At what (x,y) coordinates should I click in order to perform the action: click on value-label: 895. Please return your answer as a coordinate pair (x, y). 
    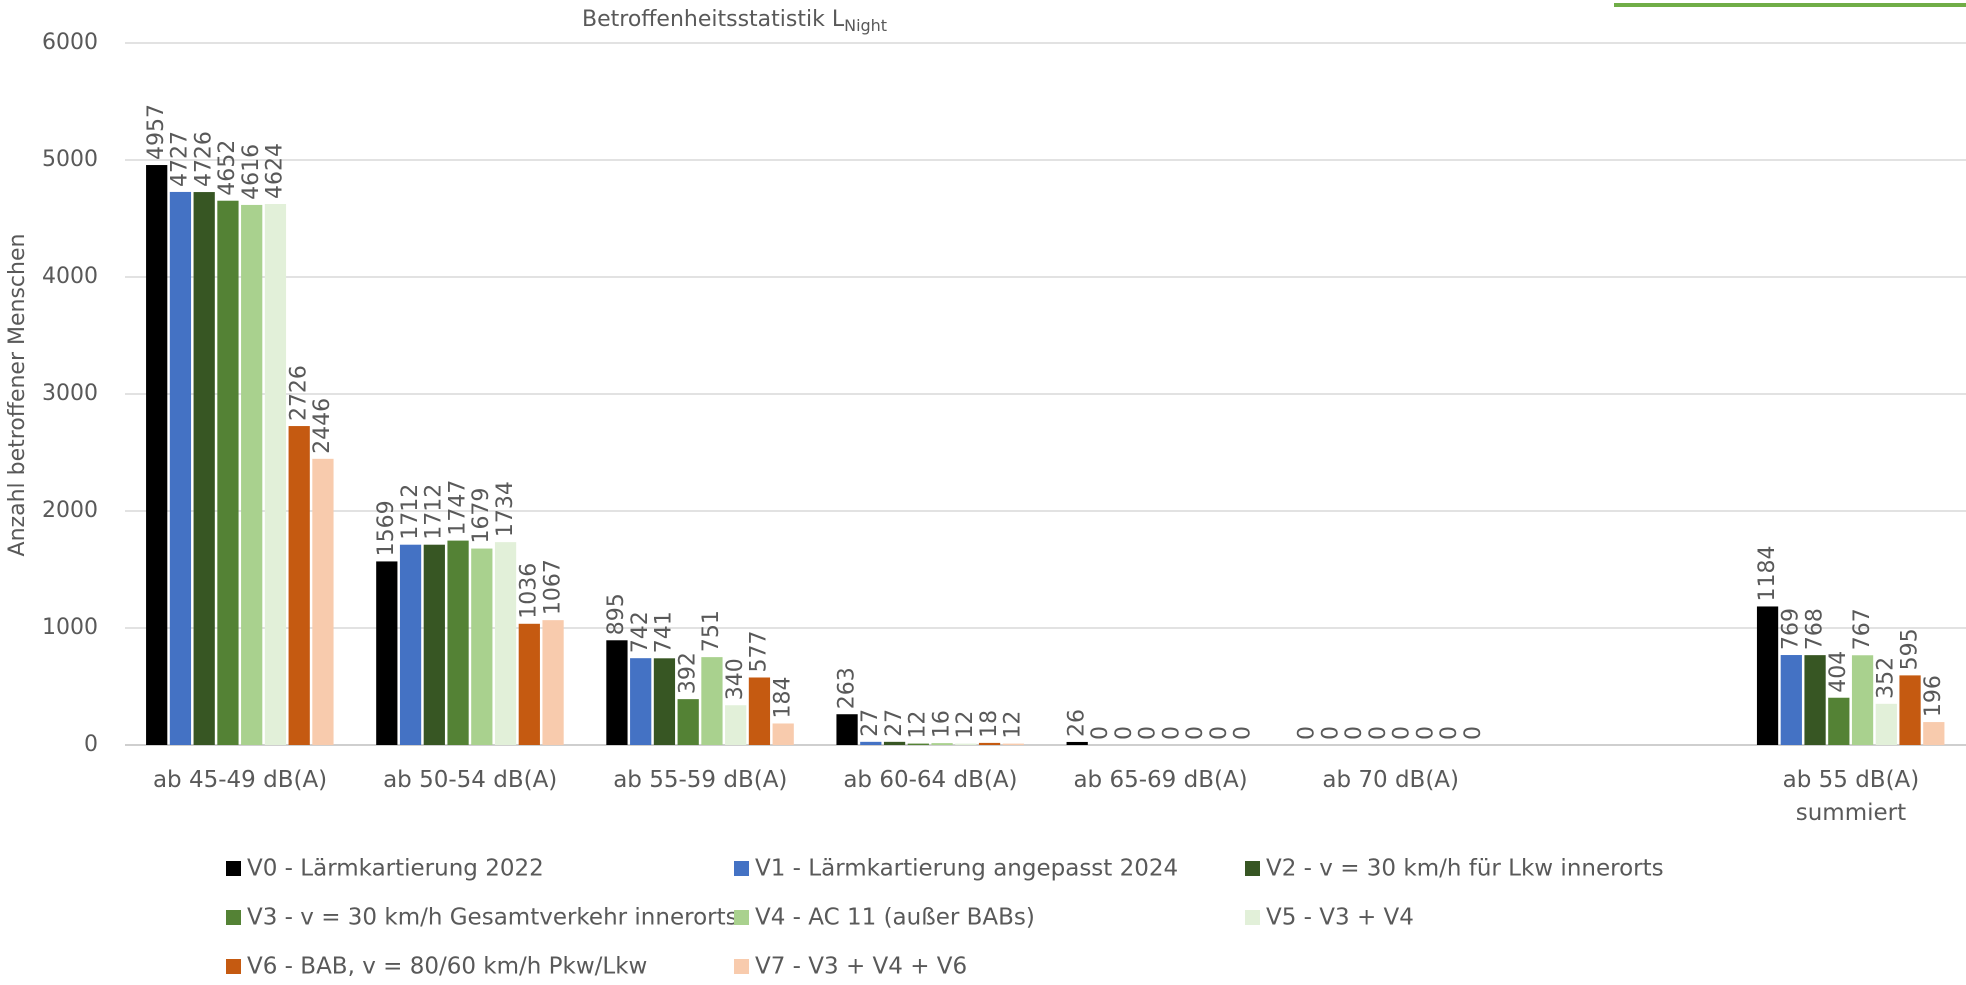
    Looking at the image, I should click on (616, 614).